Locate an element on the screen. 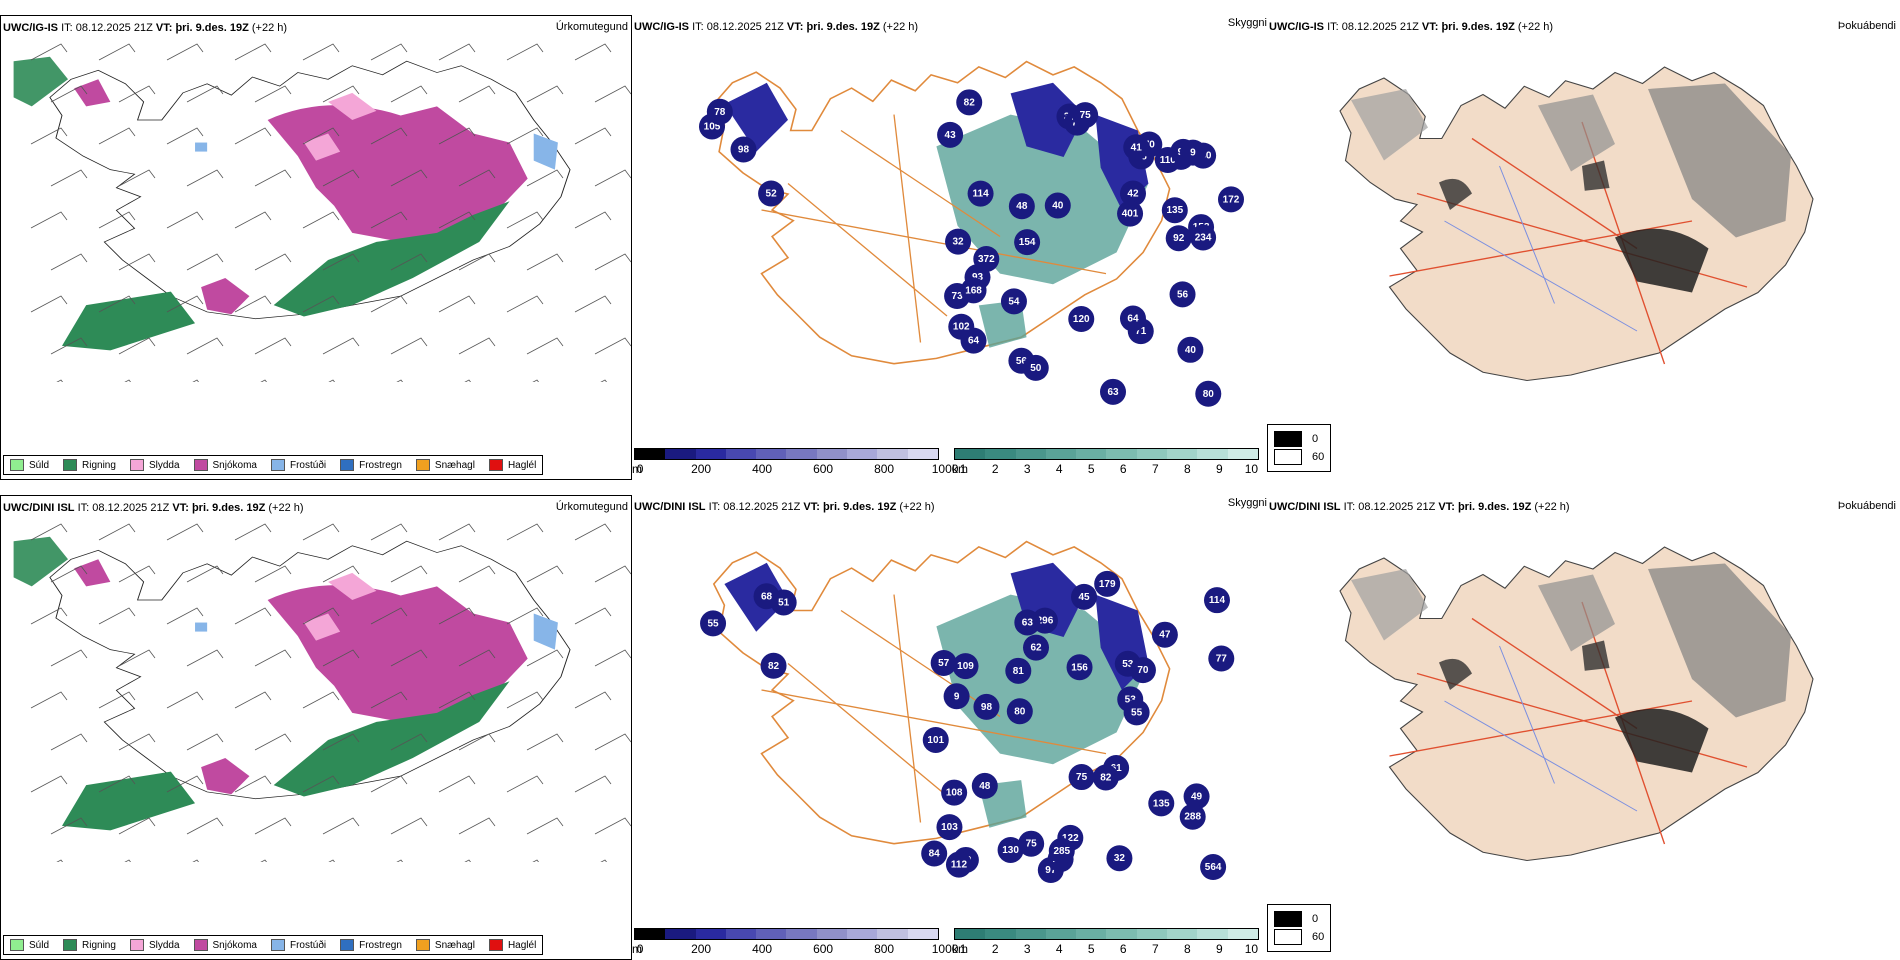 The width and height of the screenshot is (1900, 960). vis-legend-swatch is located at coordinates (1288, 937).